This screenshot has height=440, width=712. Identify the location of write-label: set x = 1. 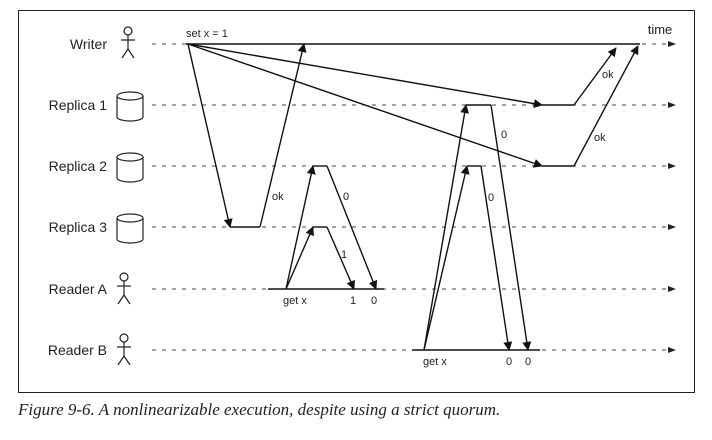
(207, 34).